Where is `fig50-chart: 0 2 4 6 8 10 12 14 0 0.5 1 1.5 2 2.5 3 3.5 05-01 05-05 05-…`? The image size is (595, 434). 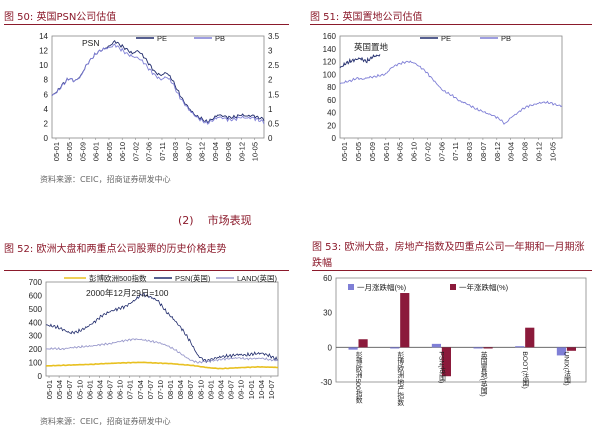 fig50-chart: 0 2 4 6 8 10 12 14 0 0.5 1 1.5 2 2.5 3 3.5 05-01 05-05 05-… is located at coordinates (159, 96).